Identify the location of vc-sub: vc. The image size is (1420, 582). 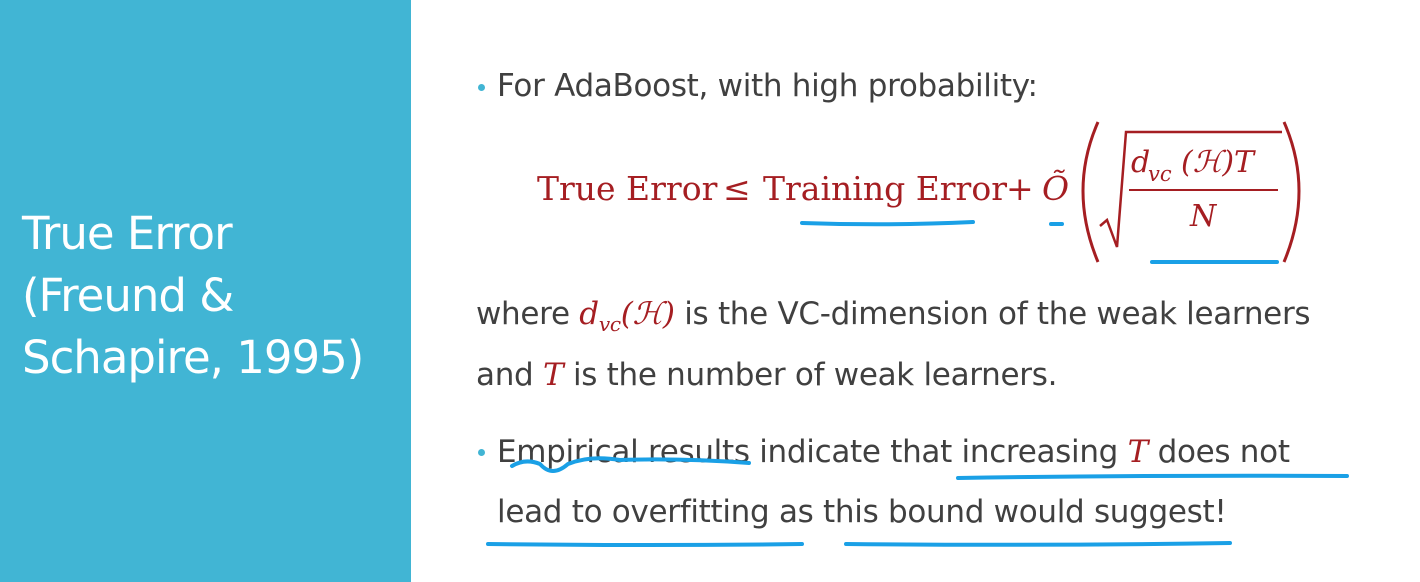
(609, 324).